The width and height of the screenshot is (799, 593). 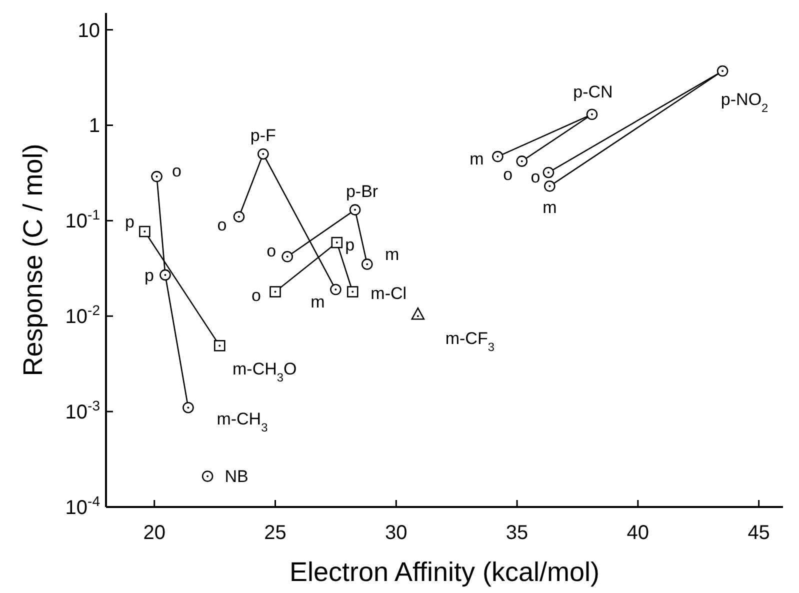 What do you see at coordinates (236, 476) in the screenshot?
I see `annotation: NB` at bounding box center [236, 476].